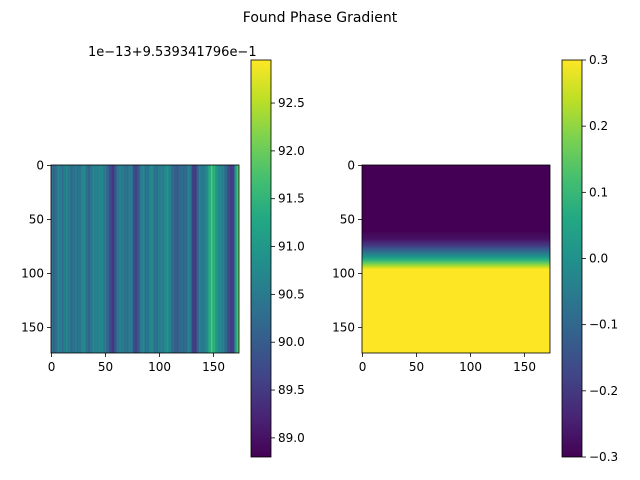  I want to click on heatmap-right-x-tick-label: 0, so click(363, 367).